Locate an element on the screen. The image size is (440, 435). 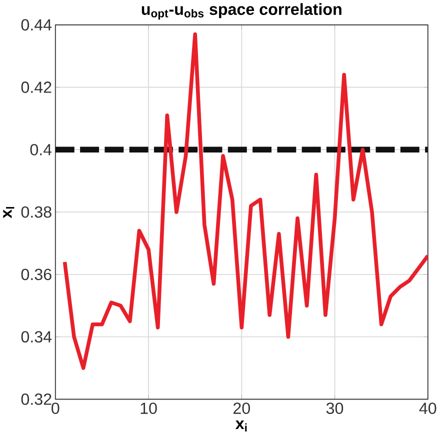
y-tick-label: 0.34 is located at coordinates (36, 337).